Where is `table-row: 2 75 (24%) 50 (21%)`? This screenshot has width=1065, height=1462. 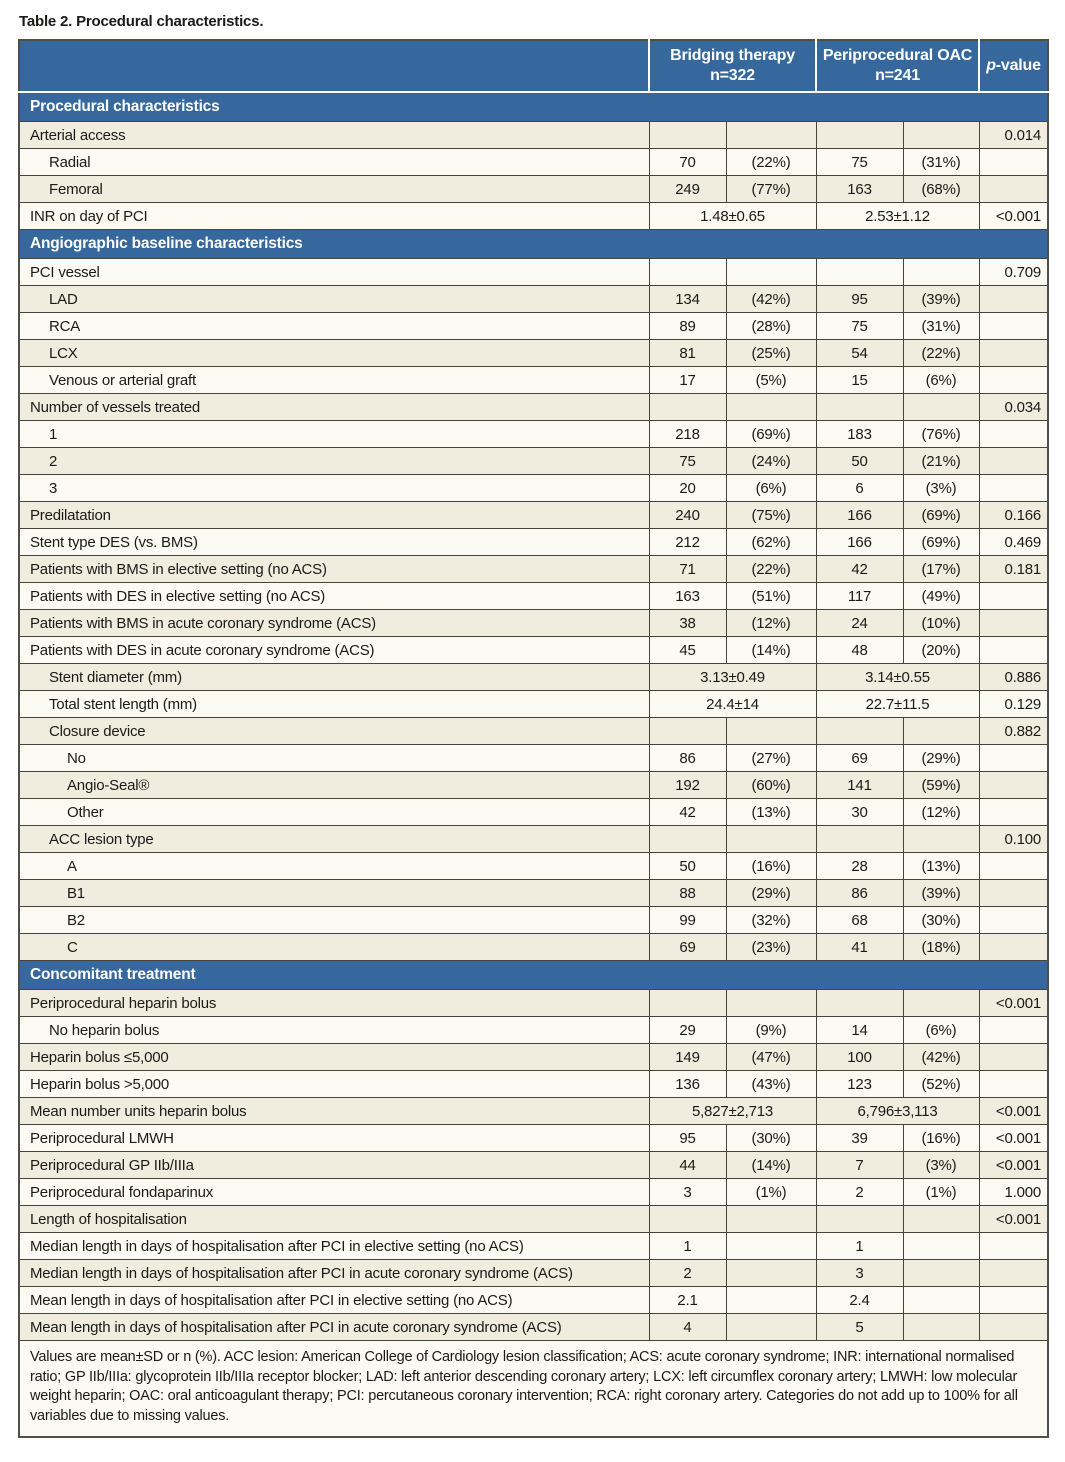 table-row: 2 75 (24%) 50 (21%) is located at coordinates (533, 461).